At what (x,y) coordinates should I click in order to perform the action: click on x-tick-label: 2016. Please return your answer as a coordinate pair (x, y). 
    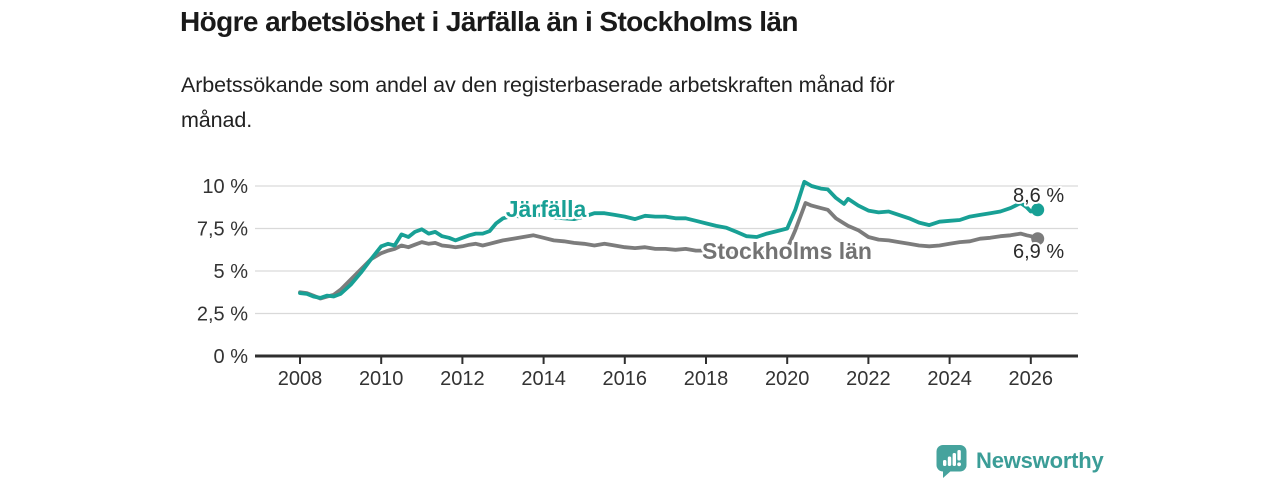
    Looking at the image, I should click on (625, 379).